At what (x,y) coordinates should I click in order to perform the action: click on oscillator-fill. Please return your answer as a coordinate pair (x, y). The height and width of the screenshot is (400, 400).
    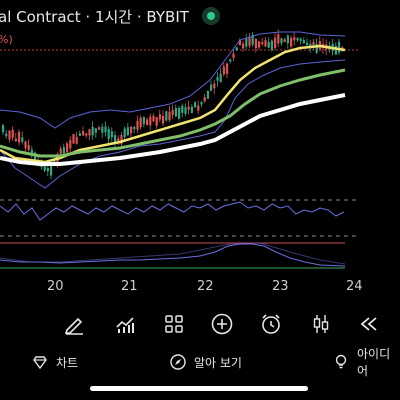
    Looking at the image, I should click on (173, 253).